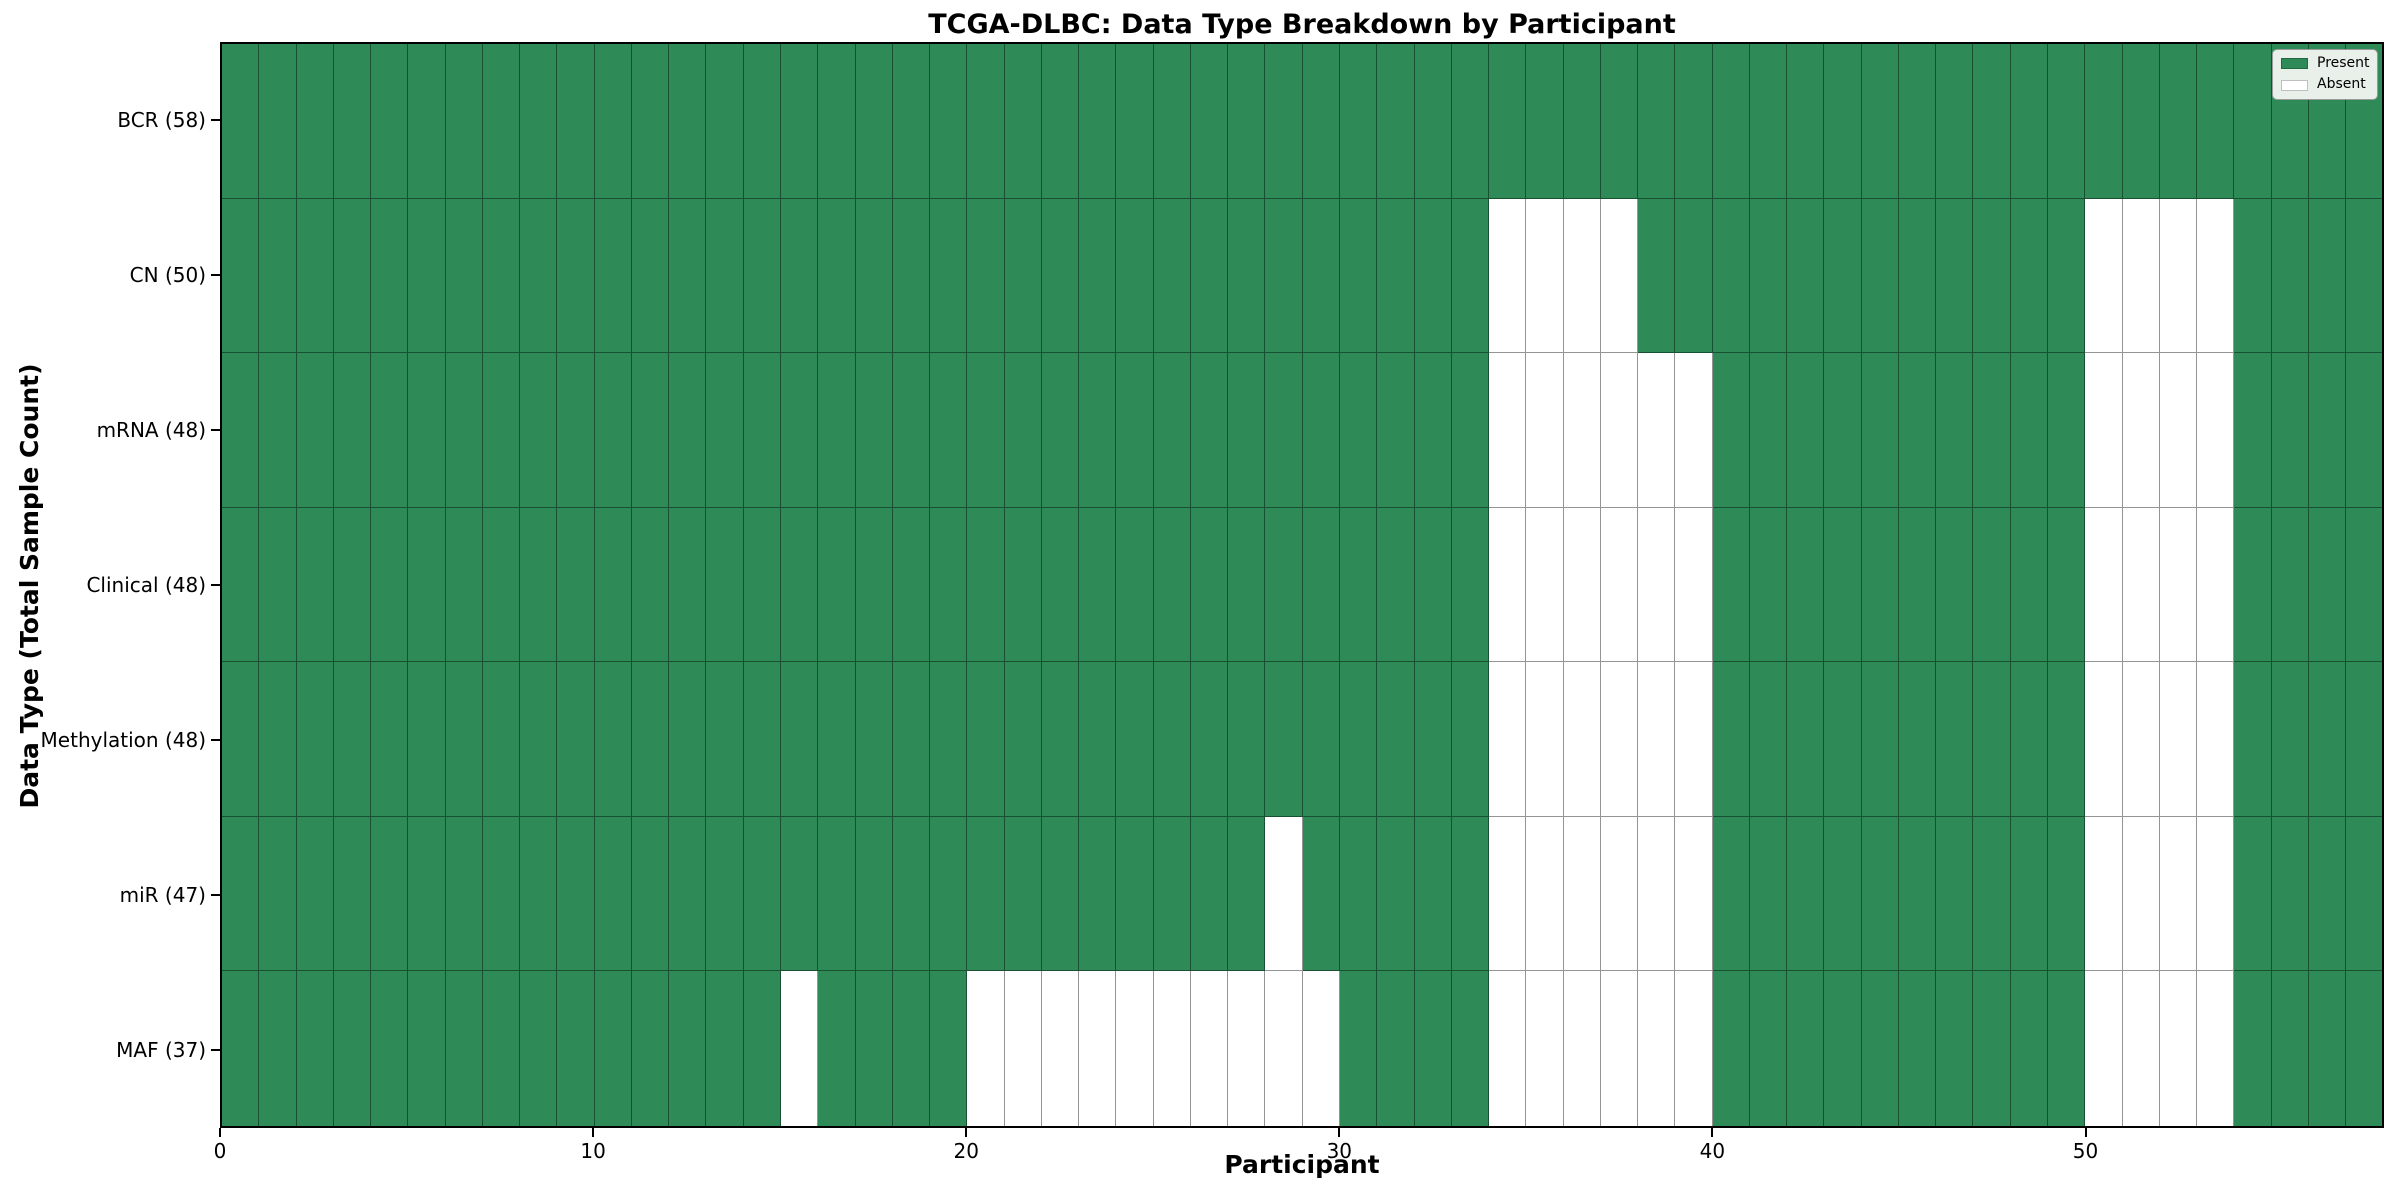 Image resolution: width=2400 pixels, height=1200 pixels. I want to click on y-tick-label-Clinical: Clinical (48), so click(146, 585).